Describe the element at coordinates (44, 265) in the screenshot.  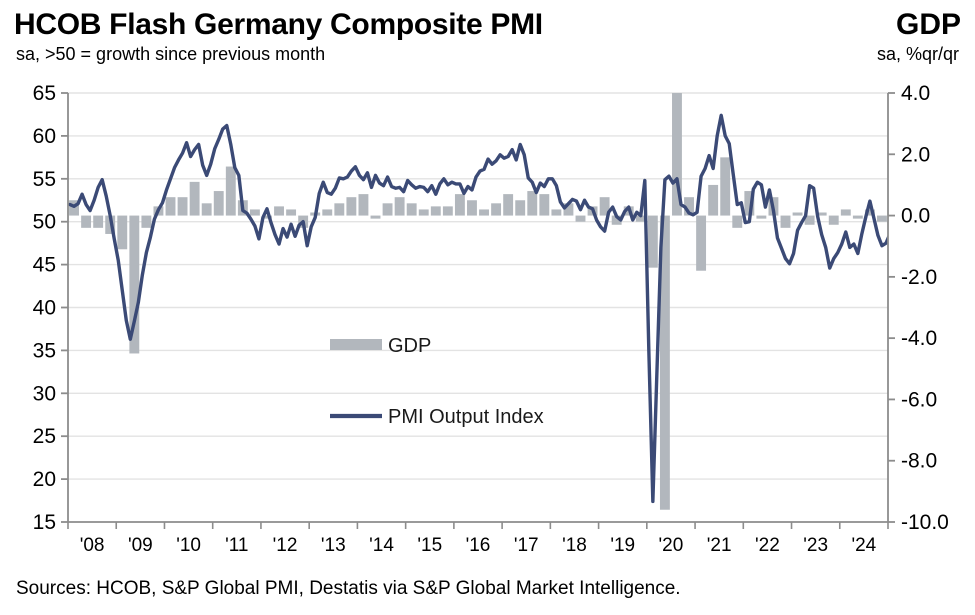
I see `svg-text: 45` at that location.